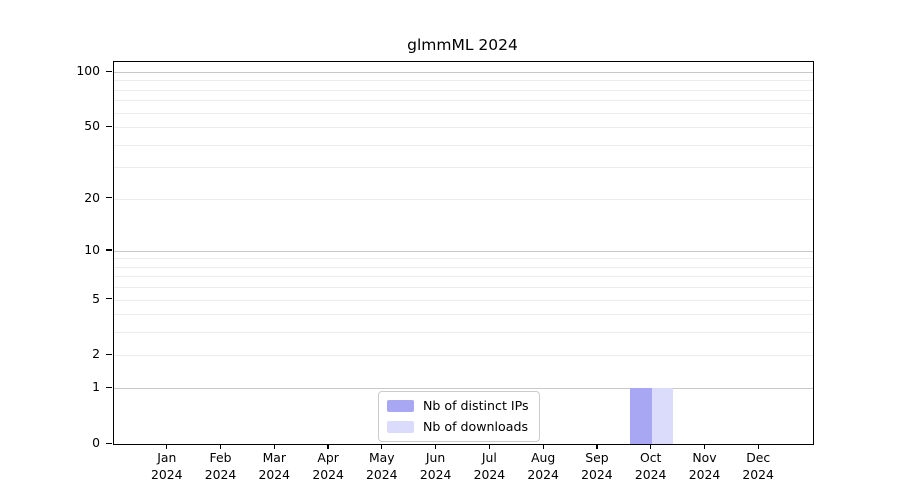 This screenshot has height=500, width=900. I want to click on x-tick-label: Feb 2024, so click(220, 466).